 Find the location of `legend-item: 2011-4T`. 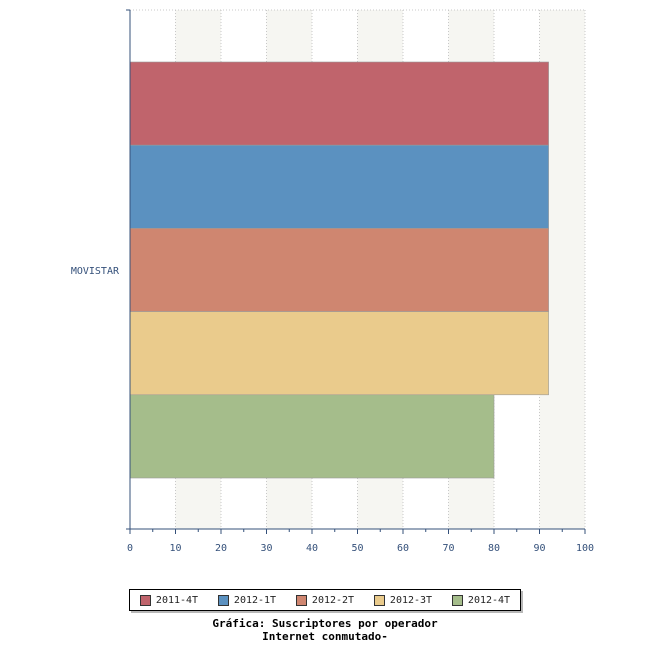

legend-item: 2011-4T is located at coordinates (169, 600).